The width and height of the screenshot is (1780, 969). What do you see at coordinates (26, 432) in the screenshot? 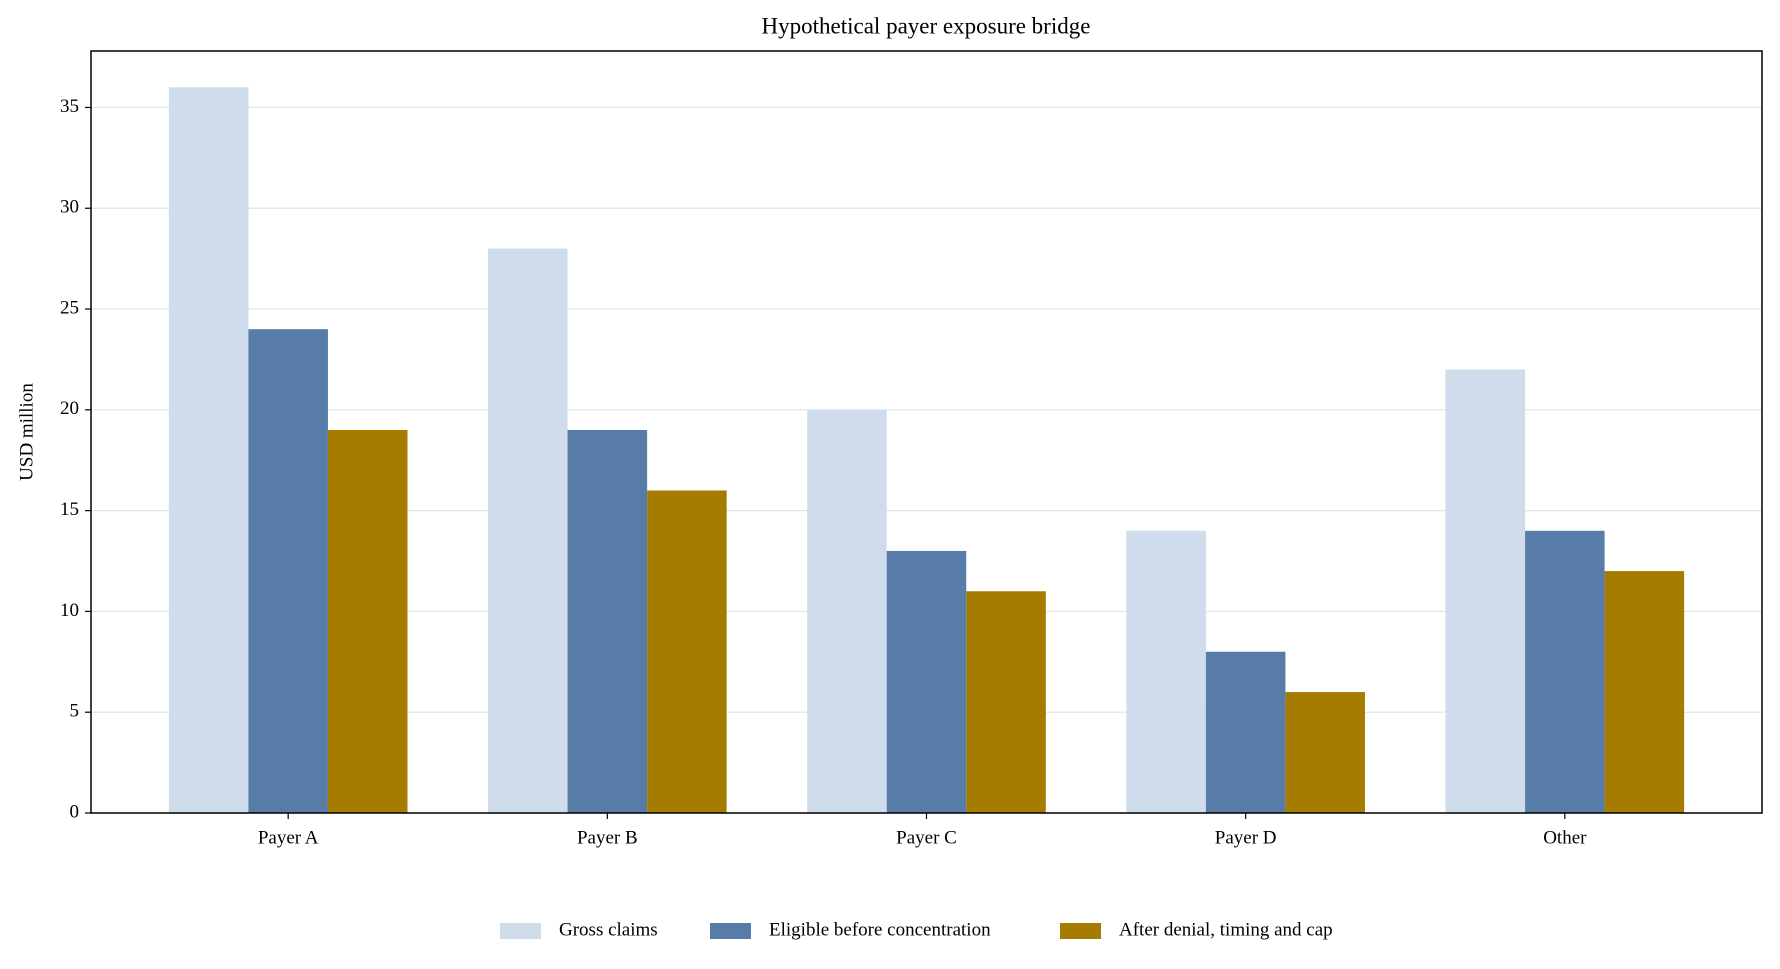
I see `y-axis-label: USD million` at bounding box center [26, 432].